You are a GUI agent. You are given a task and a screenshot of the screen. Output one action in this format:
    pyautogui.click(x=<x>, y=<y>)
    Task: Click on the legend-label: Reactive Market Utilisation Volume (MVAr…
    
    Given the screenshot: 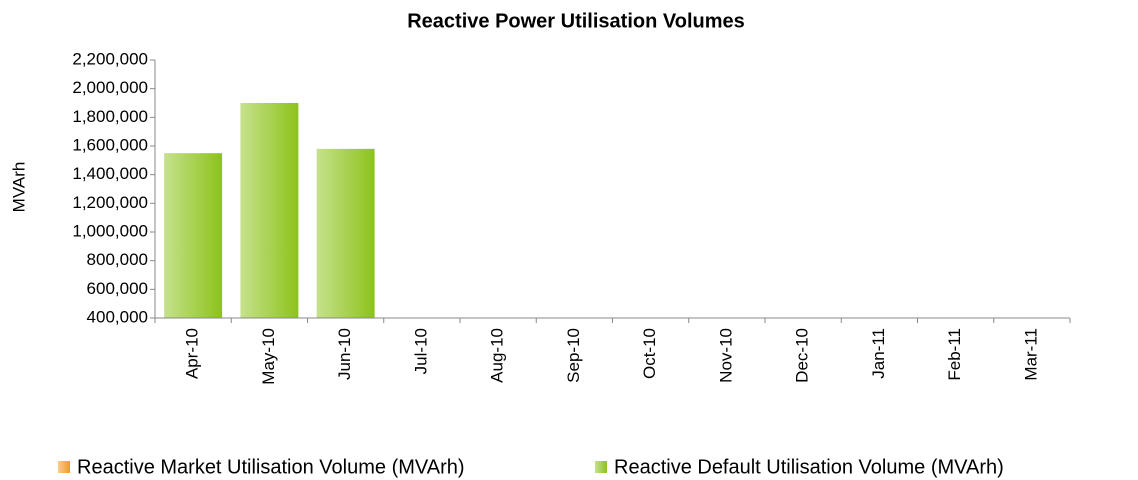 What is the action you would take?
    pyautogui.click(x=271, y=467)
    